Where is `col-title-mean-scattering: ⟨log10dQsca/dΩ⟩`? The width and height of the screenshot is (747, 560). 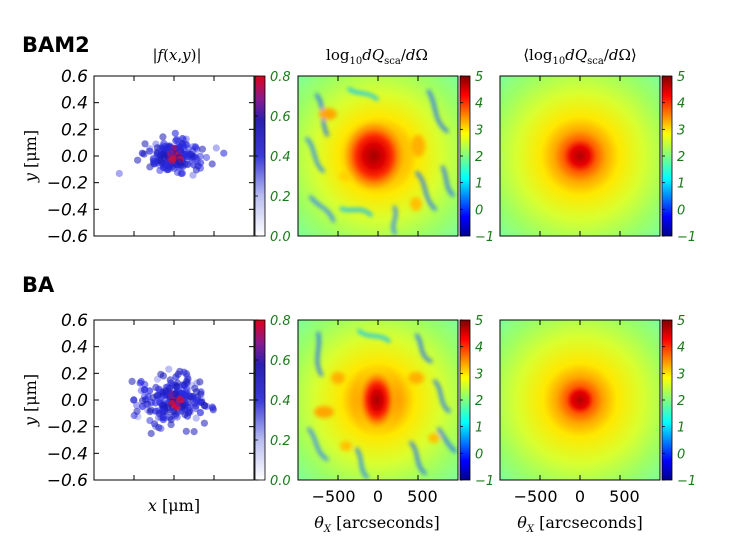 col-title-mean-scattering: ⟨log10dQsca/dΩ⟩ is located at coordinates (580, 56).